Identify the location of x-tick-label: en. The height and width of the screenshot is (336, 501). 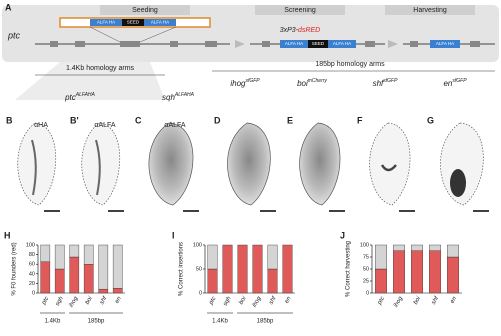
(454, 299).